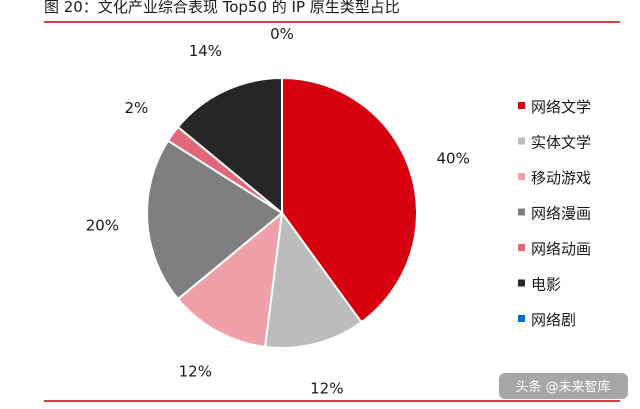 The height and width of the screenshot is (409, 640). I want to click on chart-title: 图 20：文化产业综合表现 Top50 的 IP 原生类型占比, so click(222, 8).